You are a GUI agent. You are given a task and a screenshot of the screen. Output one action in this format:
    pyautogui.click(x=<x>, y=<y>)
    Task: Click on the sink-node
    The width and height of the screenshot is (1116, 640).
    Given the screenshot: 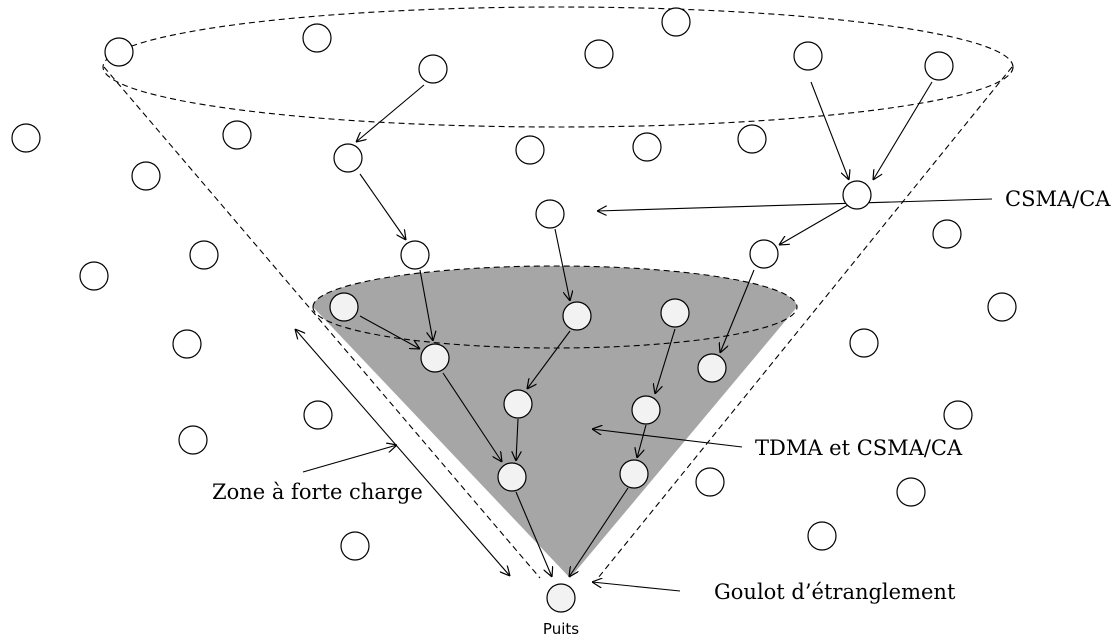 What is the action you would take?
    pyautogui.click(x=561, y=598)
    